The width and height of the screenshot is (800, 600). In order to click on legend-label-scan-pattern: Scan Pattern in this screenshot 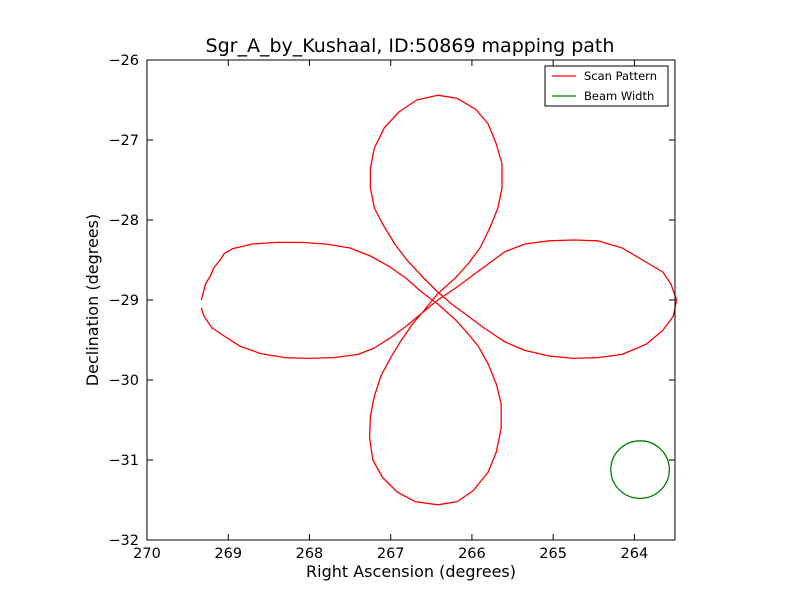, I will do `click(620, 76)`.